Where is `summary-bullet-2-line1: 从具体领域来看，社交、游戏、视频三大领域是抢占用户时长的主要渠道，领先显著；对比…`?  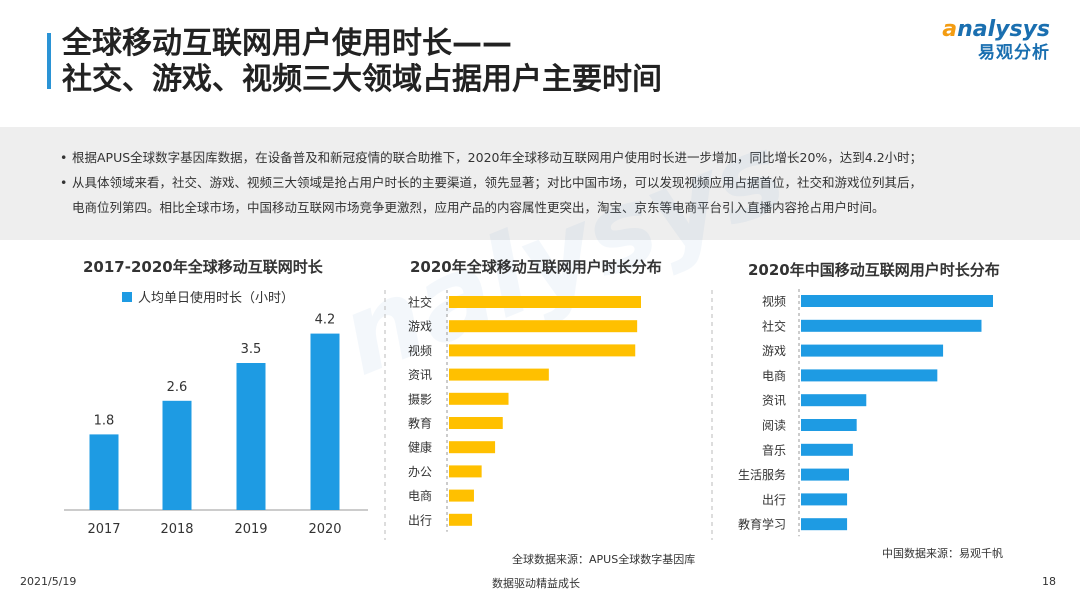
summary-bullet-2-line1: 从具体领域来看，社交、游戏、视频三大领域是抢占用户时长的主要渠道，领先显著；对比… is located at coordinates (497, 182).